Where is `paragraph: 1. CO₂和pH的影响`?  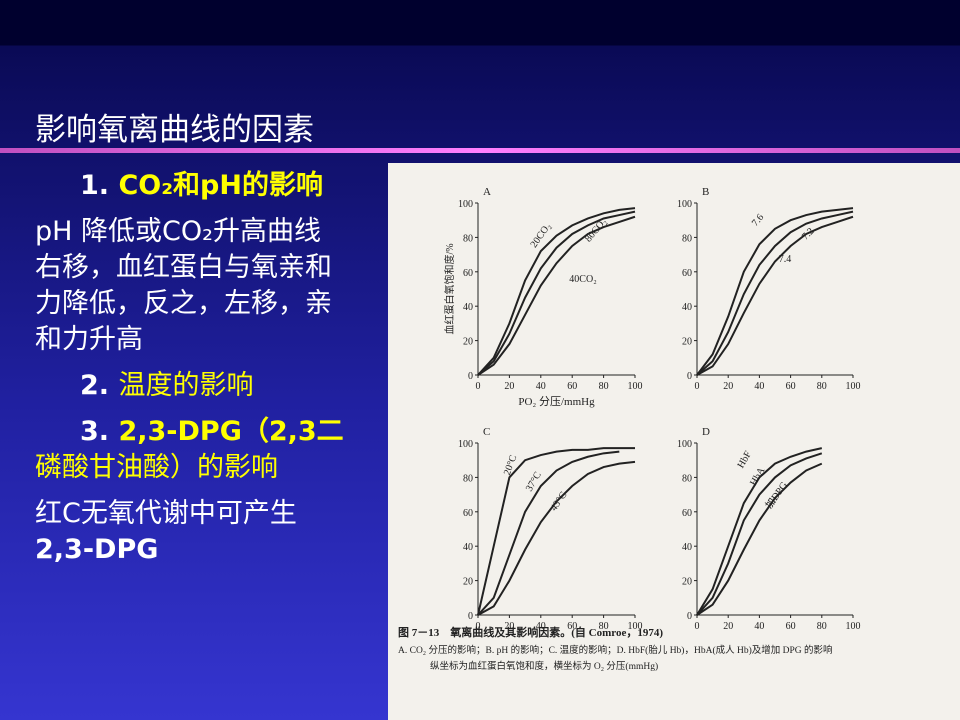
paragraph: 1. CO₂和pH的影响 is located at coordinates (215, 186).